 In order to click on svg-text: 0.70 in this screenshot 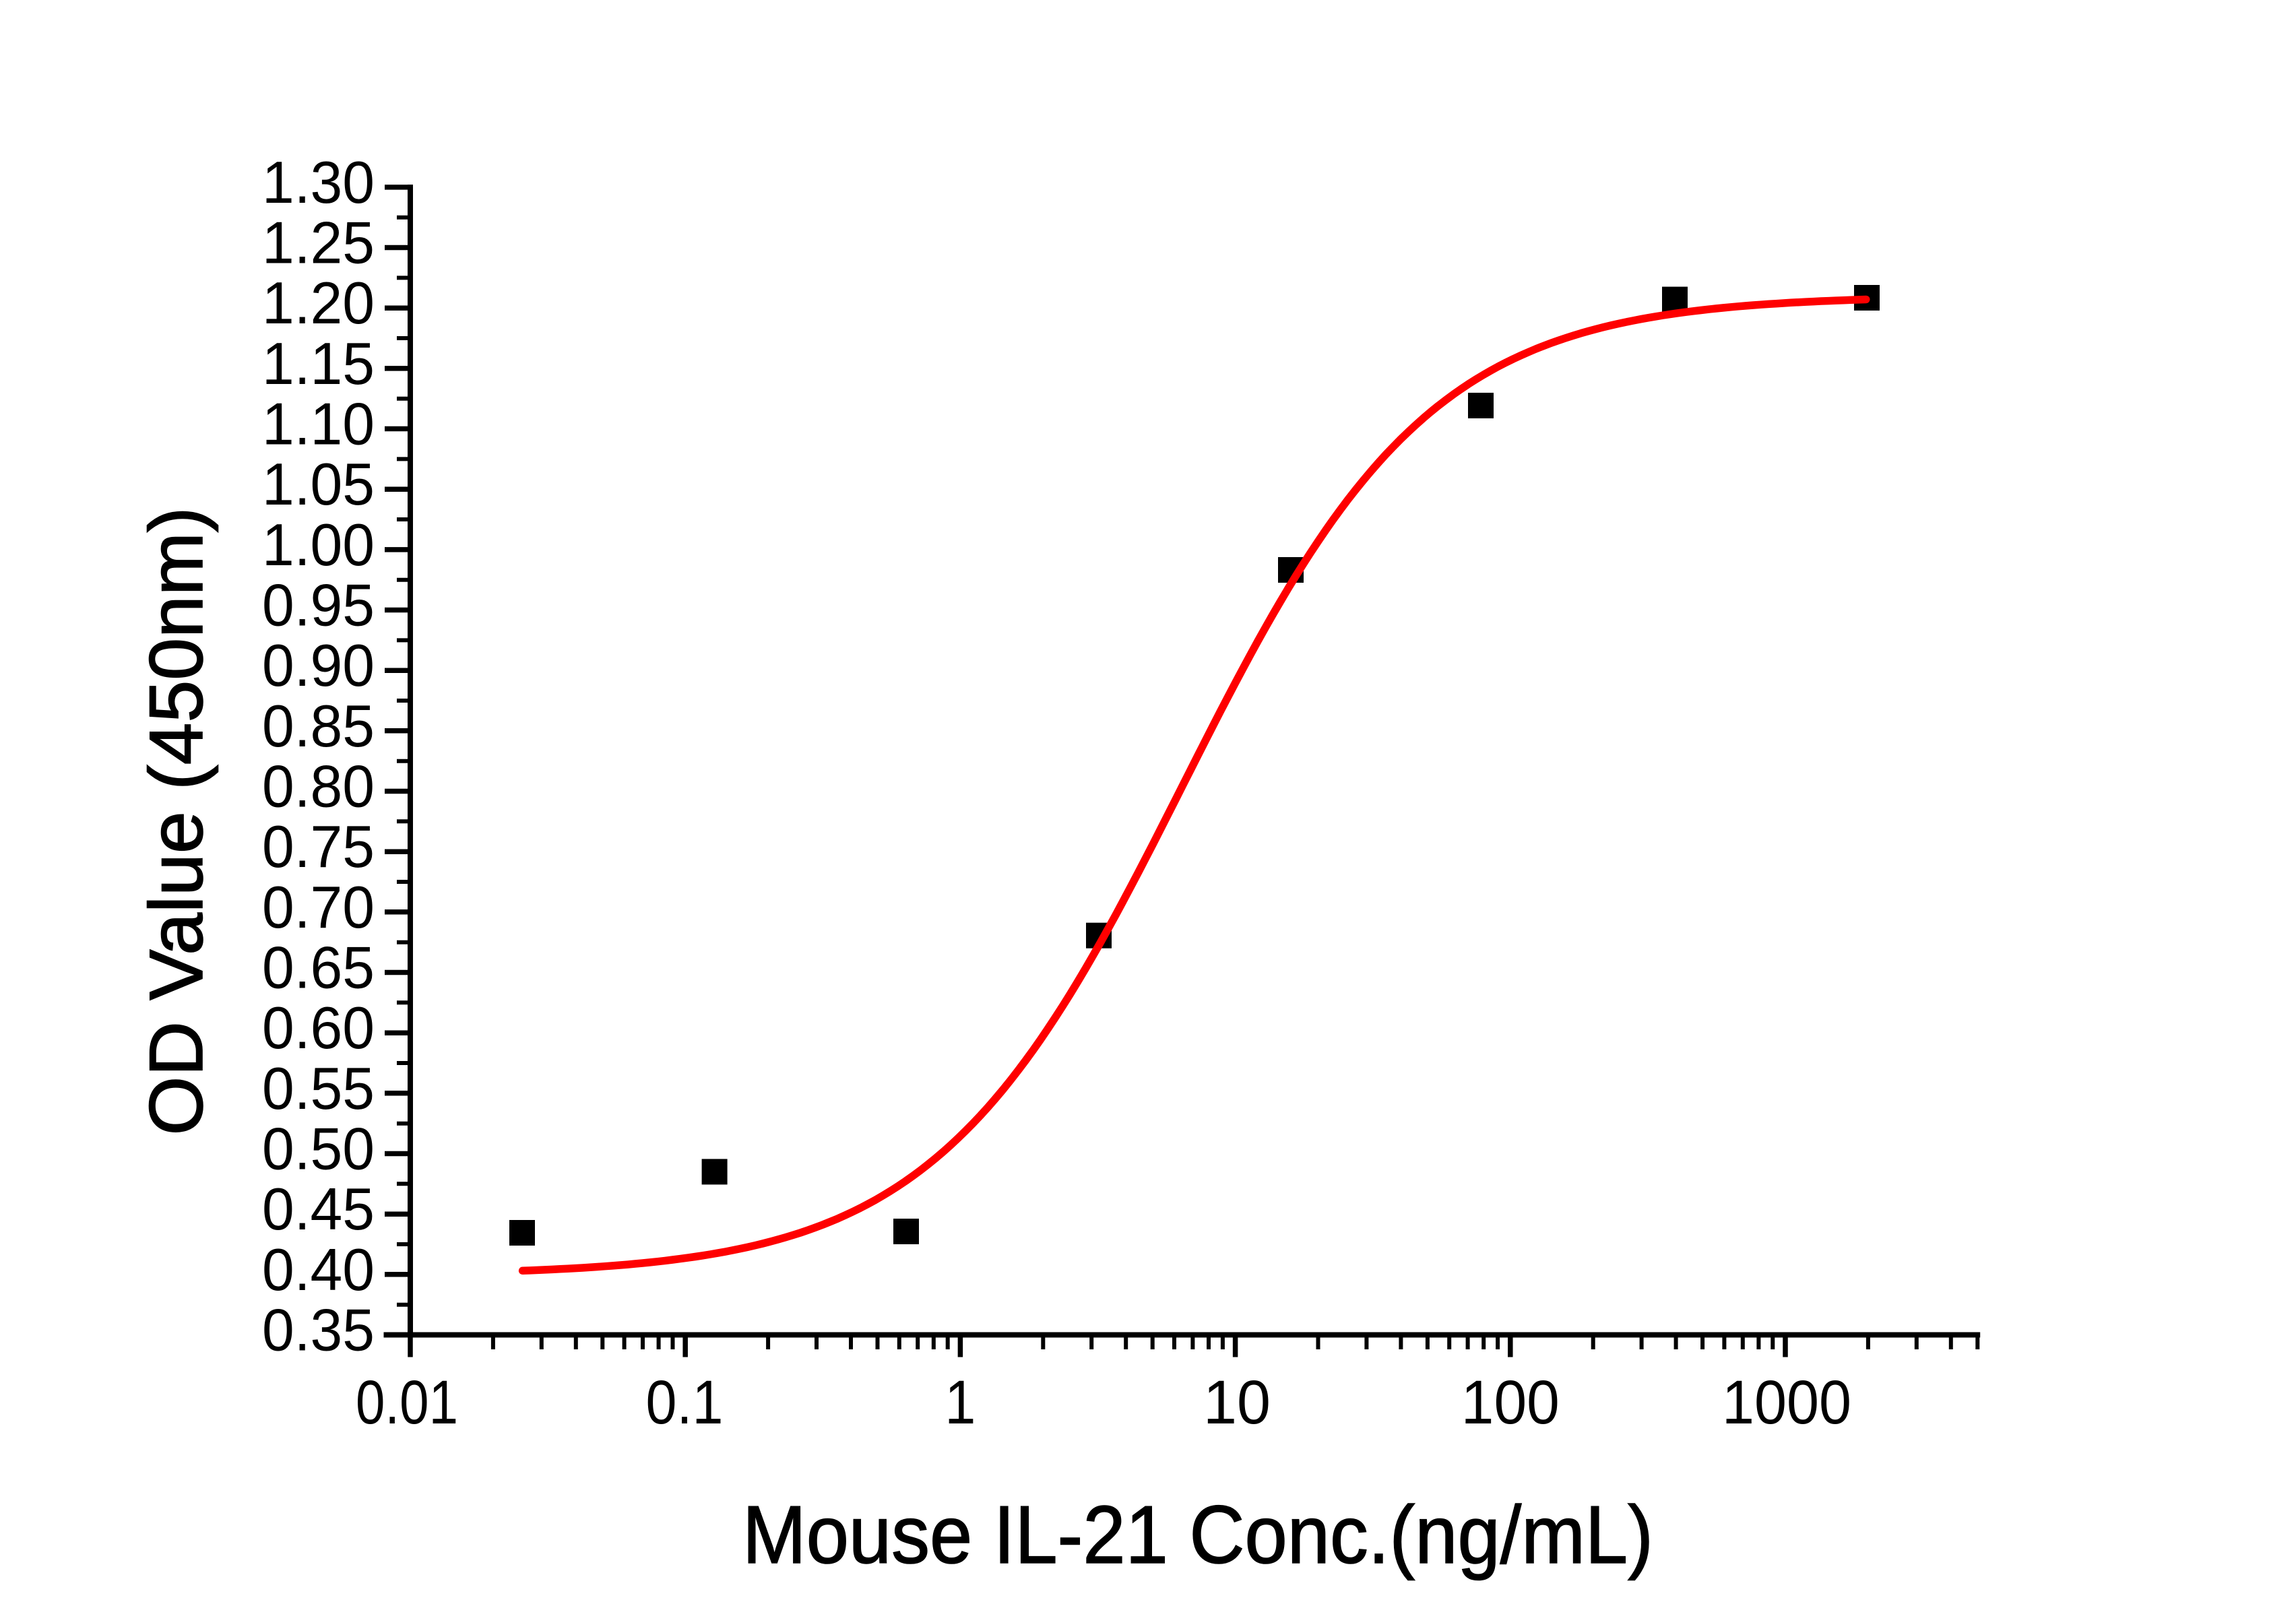, I will do `click(318, 907)`.